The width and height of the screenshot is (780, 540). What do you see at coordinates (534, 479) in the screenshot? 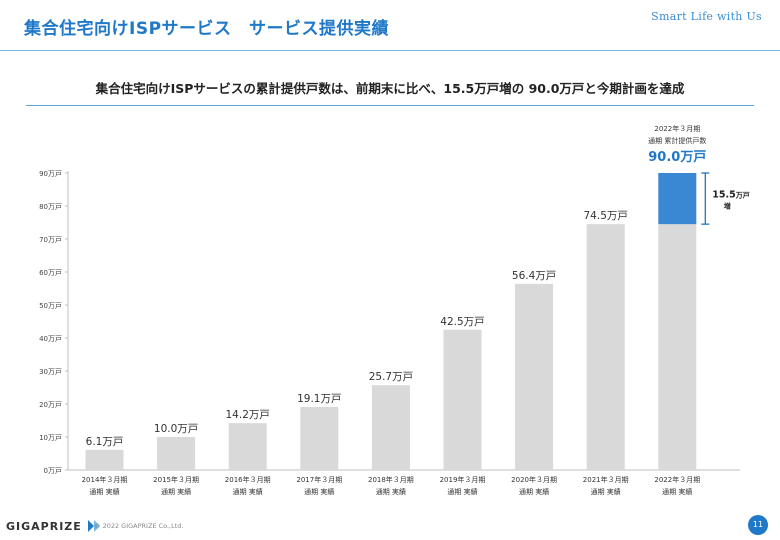
I see `x-tick-label: 2020年３月期` at bounding box center [534, 479].